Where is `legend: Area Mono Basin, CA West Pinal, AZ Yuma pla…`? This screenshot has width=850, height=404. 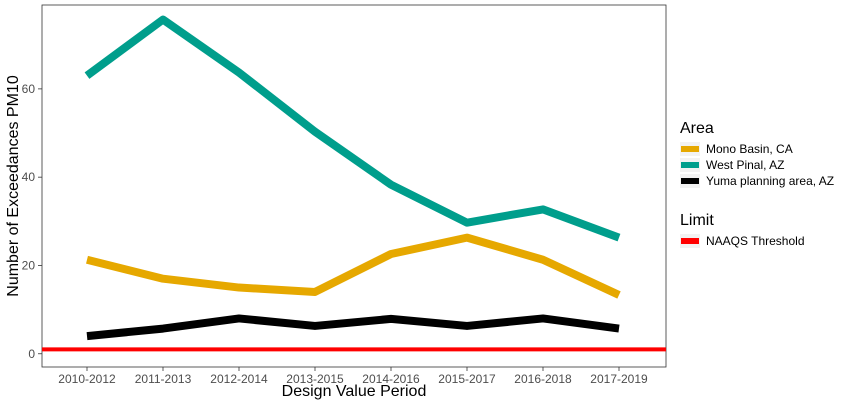 legend: Area Mono Basin, CA West Pinal, AZ Yuma pla… is located at coordinates (757, 184).